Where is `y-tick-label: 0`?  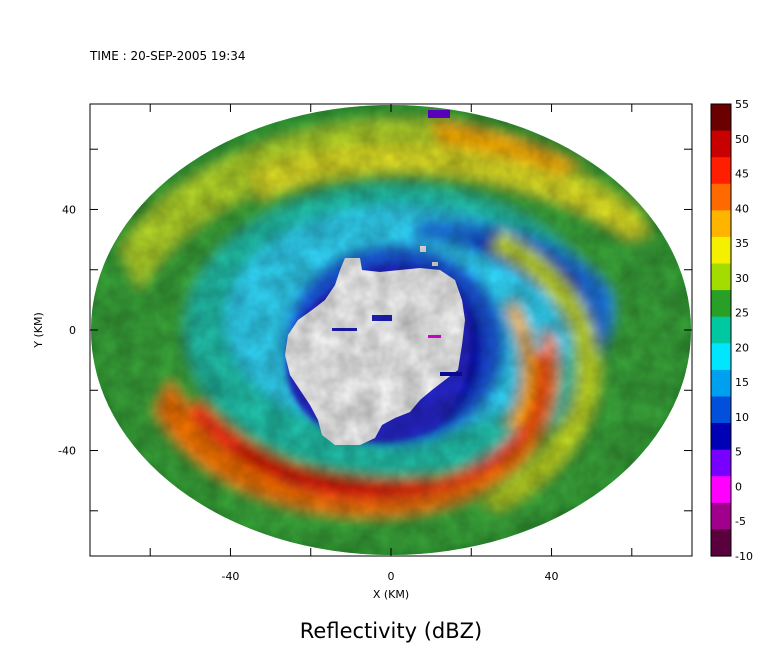 y-tick-label: 0 is located at coordinates (72, 330).